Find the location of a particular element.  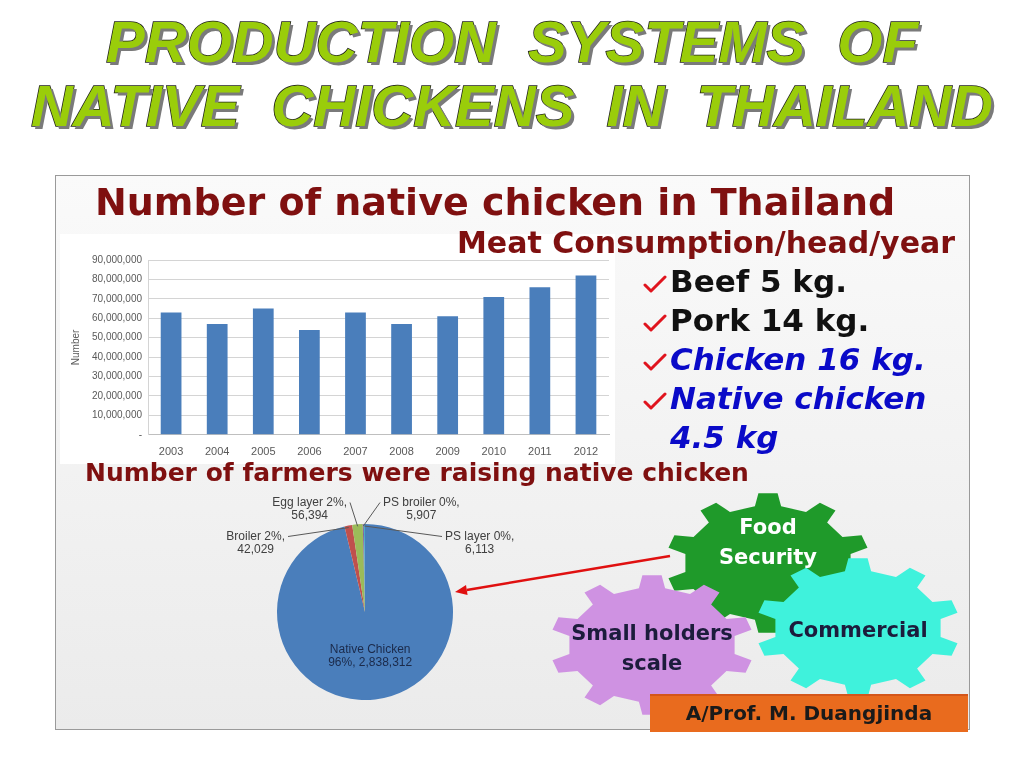

slice-label: PS layer 0%, 6,113 is located at coordinates (479, 542).